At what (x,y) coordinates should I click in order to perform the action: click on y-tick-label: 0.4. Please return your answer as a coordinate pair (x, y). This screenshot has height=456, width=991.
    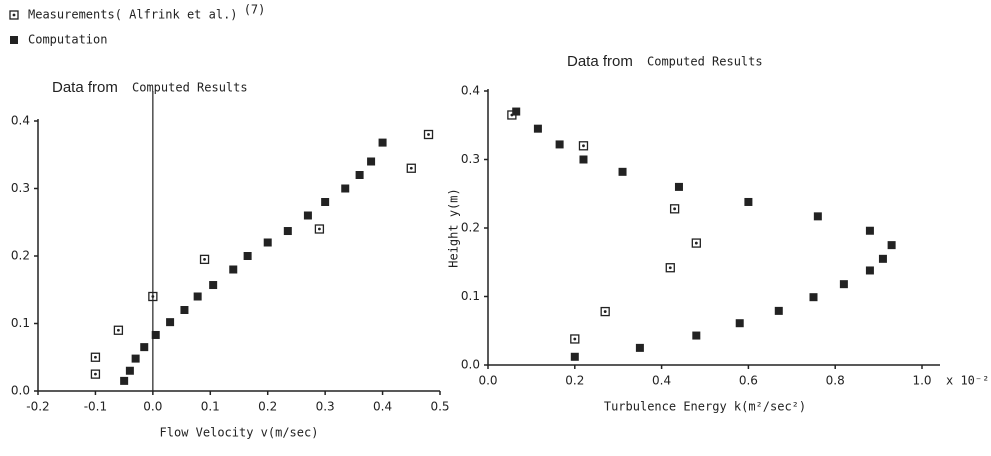
    Looking at the image, I should click on (470, 91).